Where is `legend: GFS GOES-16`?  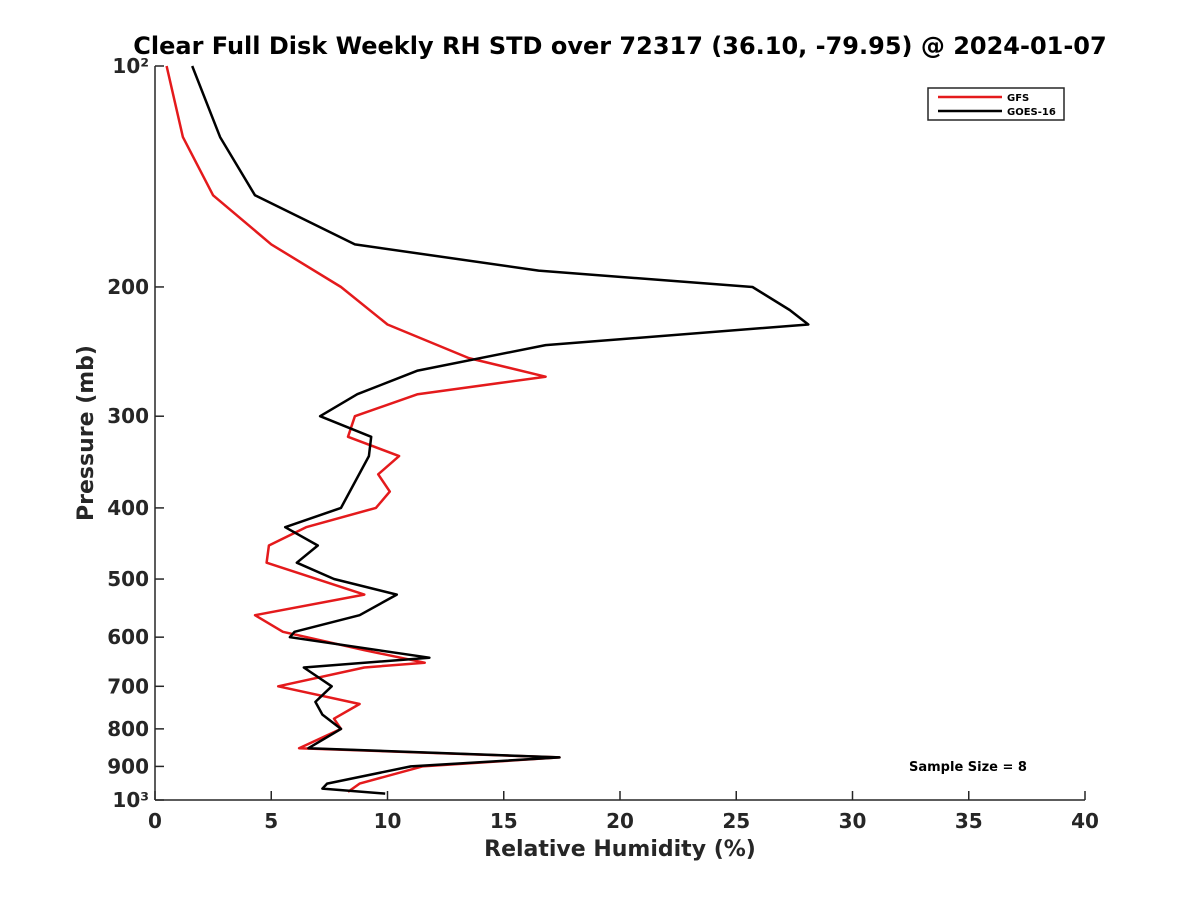 legend: GFS GOES-16 is located at coordinates (996, 104).